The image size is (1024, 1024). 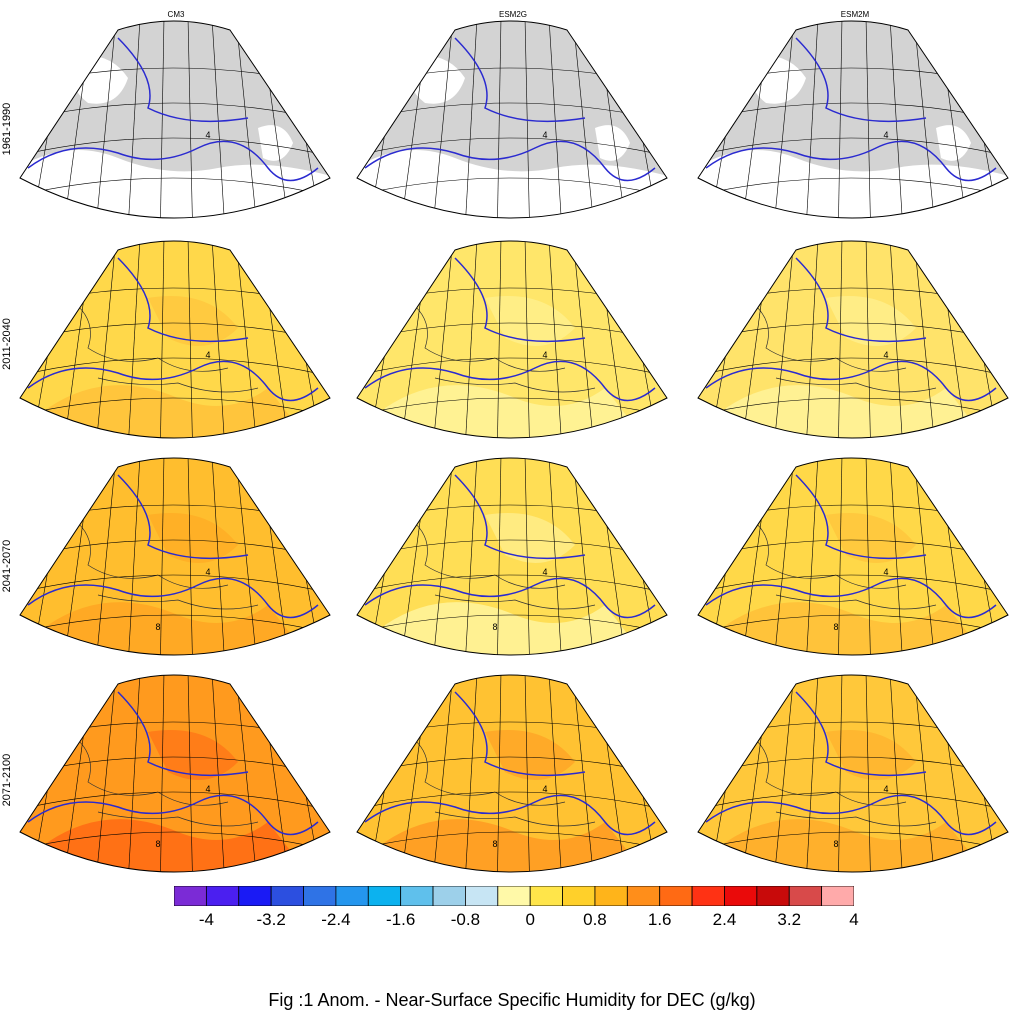 What do you see at coordinates (514, 896) in the screenshot?
I see `colorbar` at bounding box center [514, 896].